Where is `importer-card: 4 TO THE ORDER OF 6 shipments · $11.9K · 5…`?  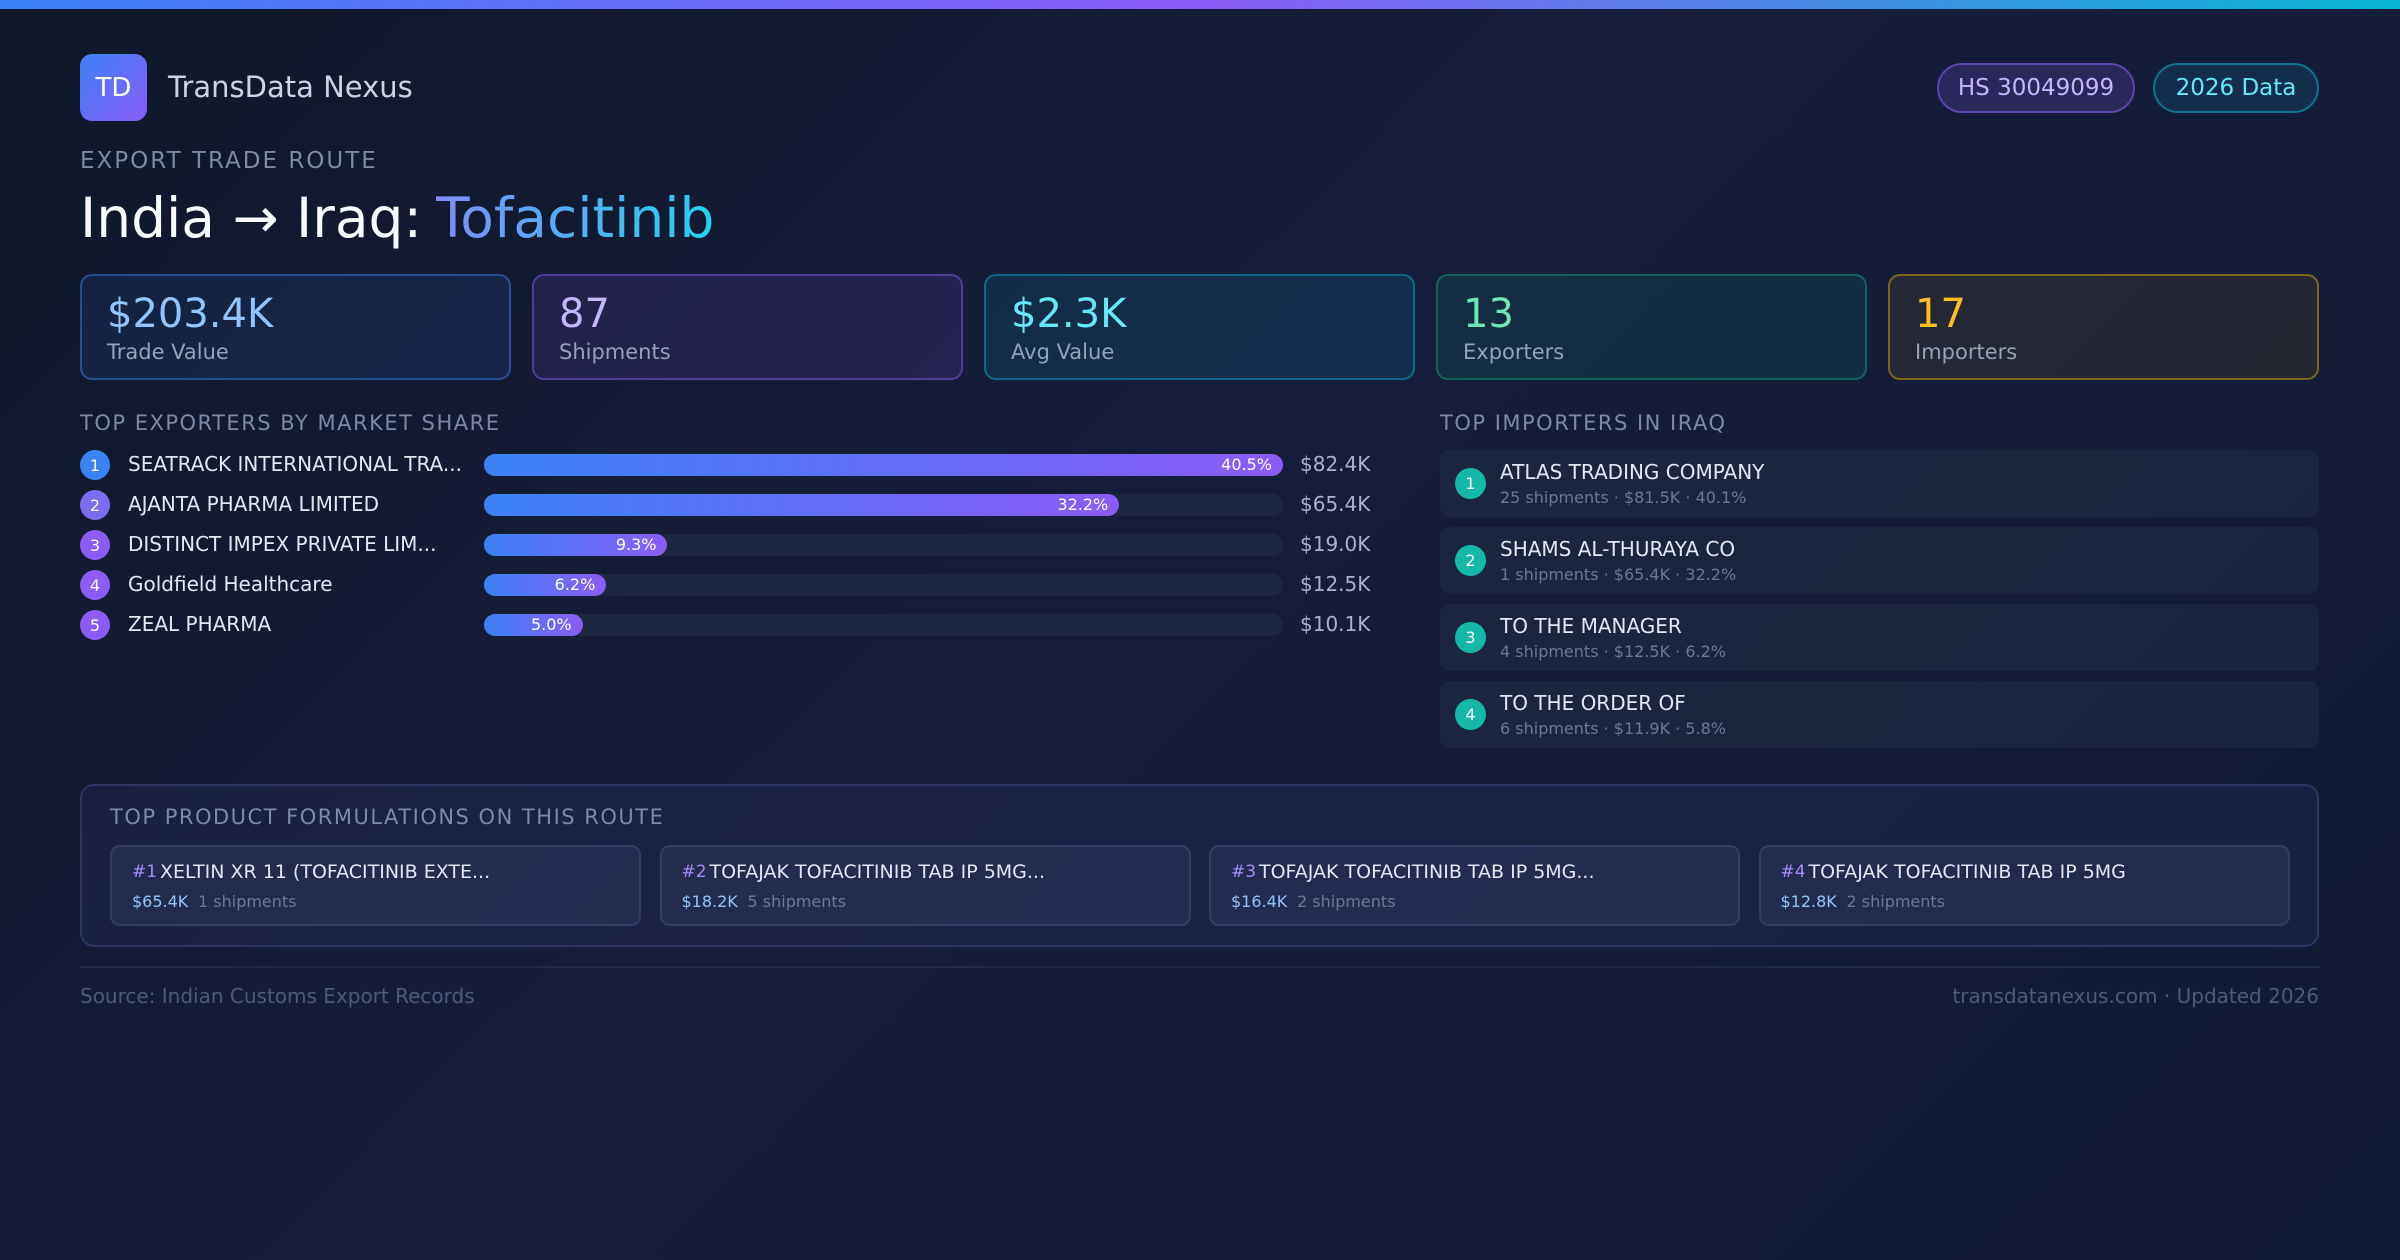 importer-card: 4 TO THE ORDER OF 6 shipments · $11.9K · 5… is located at coordinates (1879, 714).